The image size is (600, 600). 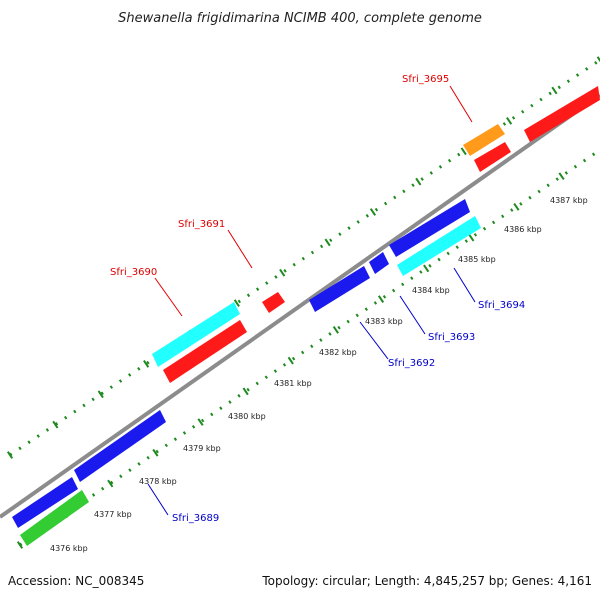 I want to click on gene-arrow-green, so click(x=54, y=518).